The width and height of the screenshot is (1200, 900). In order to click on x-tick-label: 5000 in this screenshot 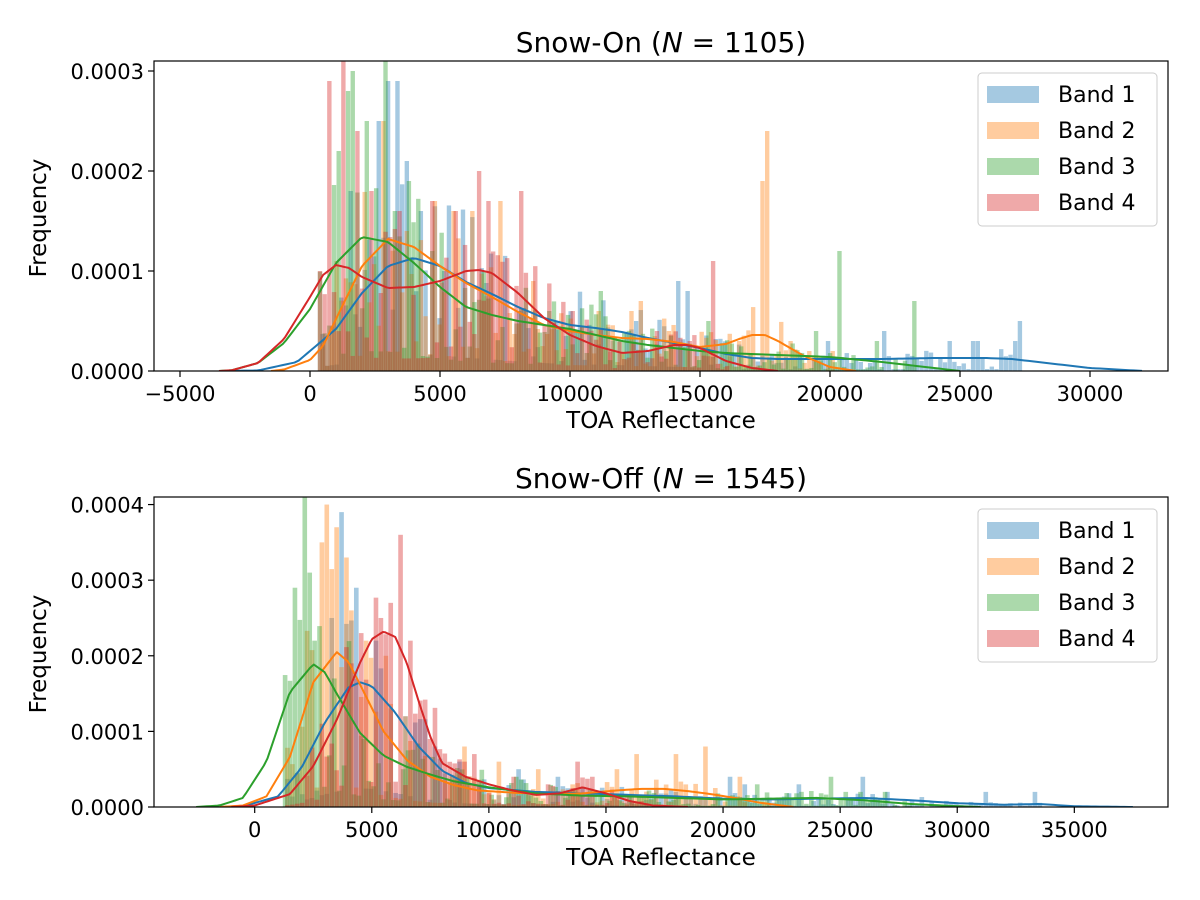, I will do `click(439, 394)`.